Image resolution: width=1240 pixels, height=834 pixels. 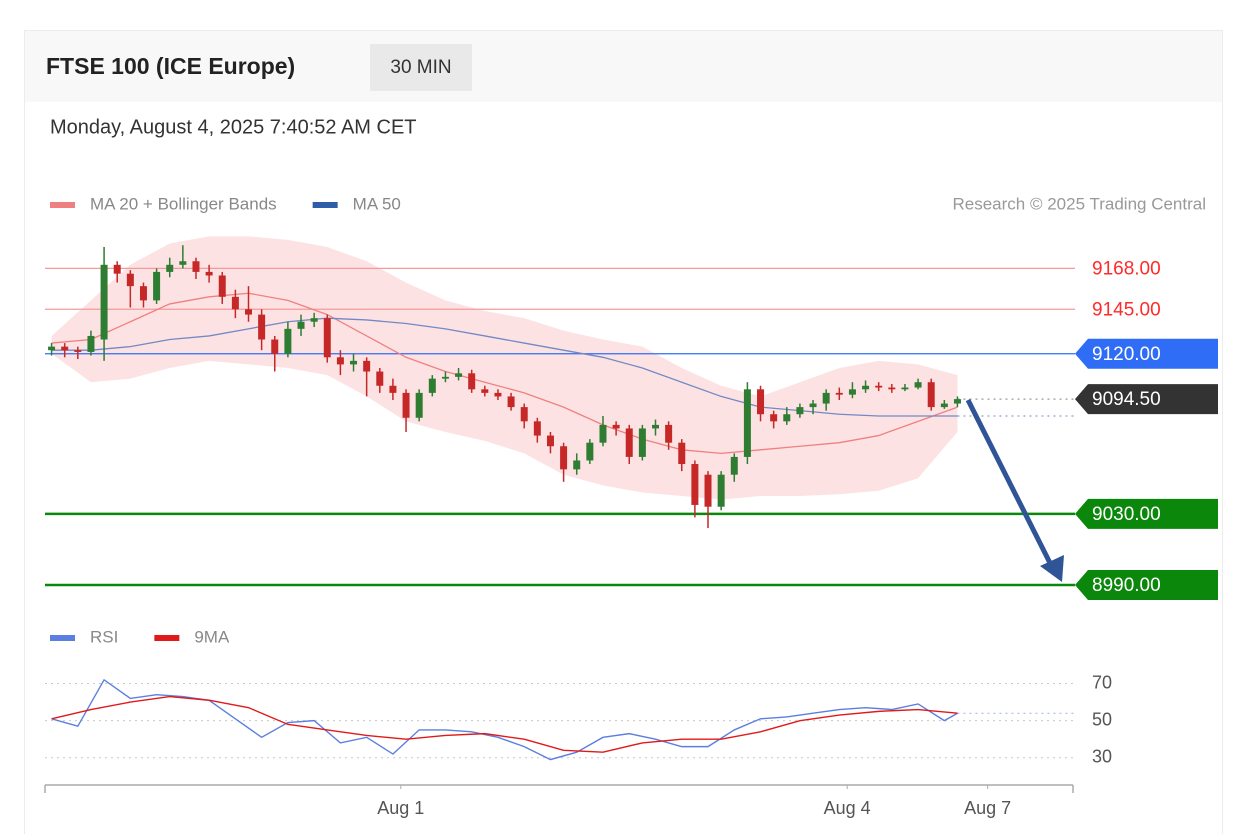 I want to click on series-line, so click(x=504, y=724).